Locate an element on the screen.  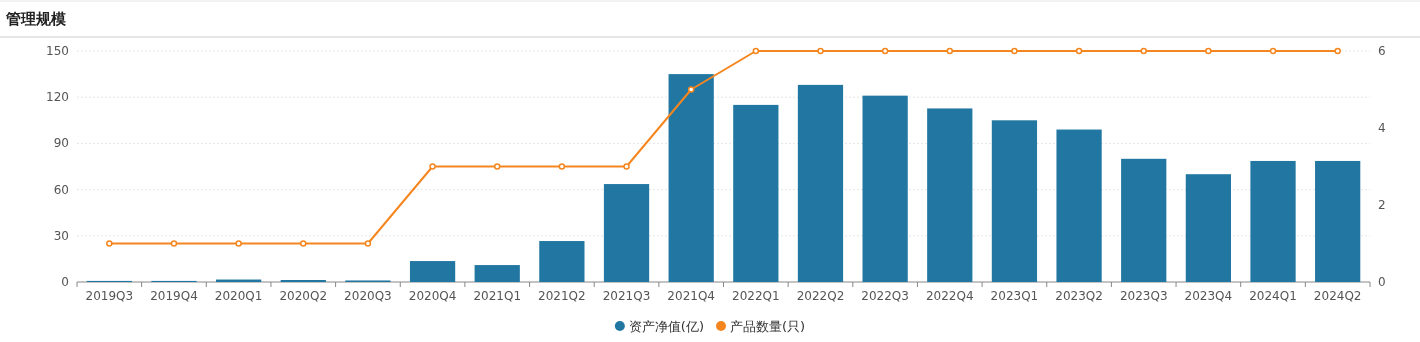
x-tick-label: 2023Q2 is located at coordinates (1079, 296).